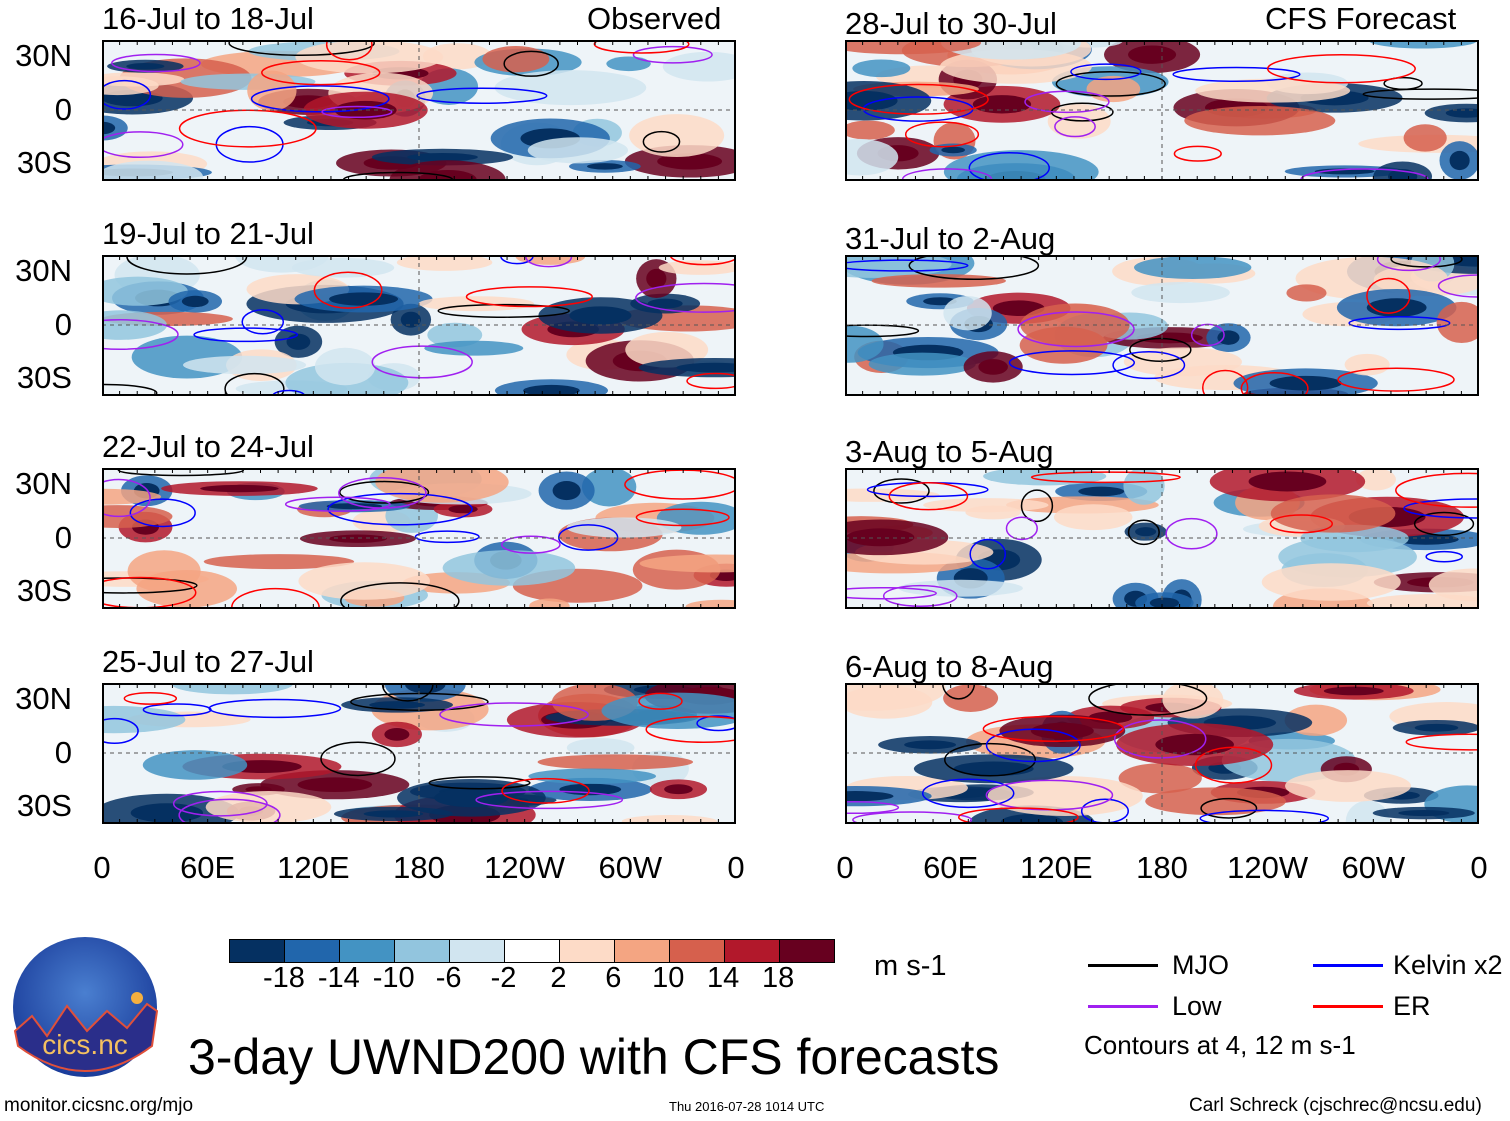 Image resolution: width=1510 pixels, height=1121 pixels. Describe the element at coordinates (99, 1105) in the screenshot. I see `source-url: monitor.cicsnc.org/mjo` at that location.